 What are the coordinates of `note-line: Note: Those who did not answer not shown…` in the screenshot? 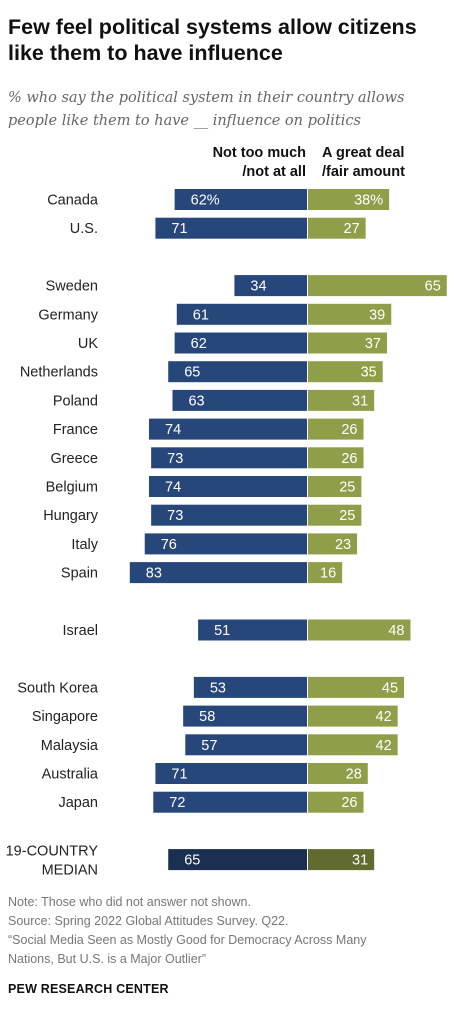 It's located at (129, 902).